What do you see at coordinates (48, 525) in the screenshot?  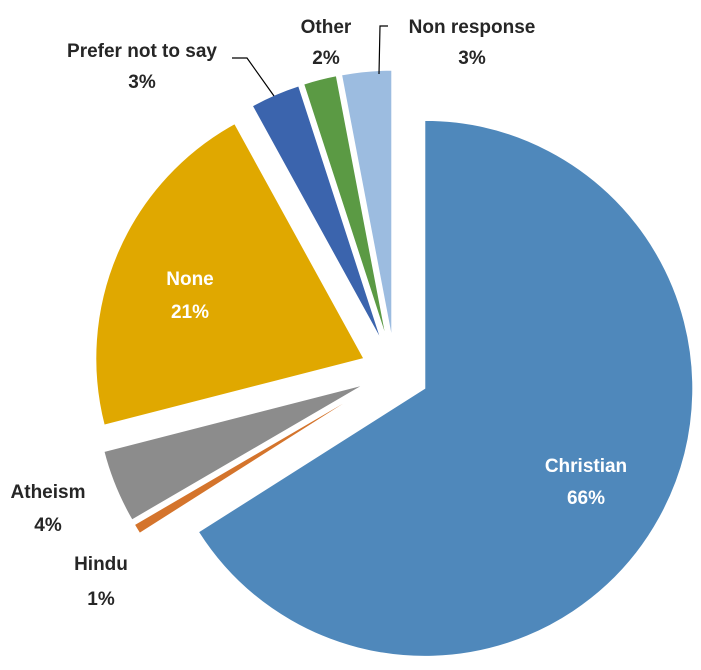 I see `slice-value-atheism: 4%` at bounding box center [48, 525].